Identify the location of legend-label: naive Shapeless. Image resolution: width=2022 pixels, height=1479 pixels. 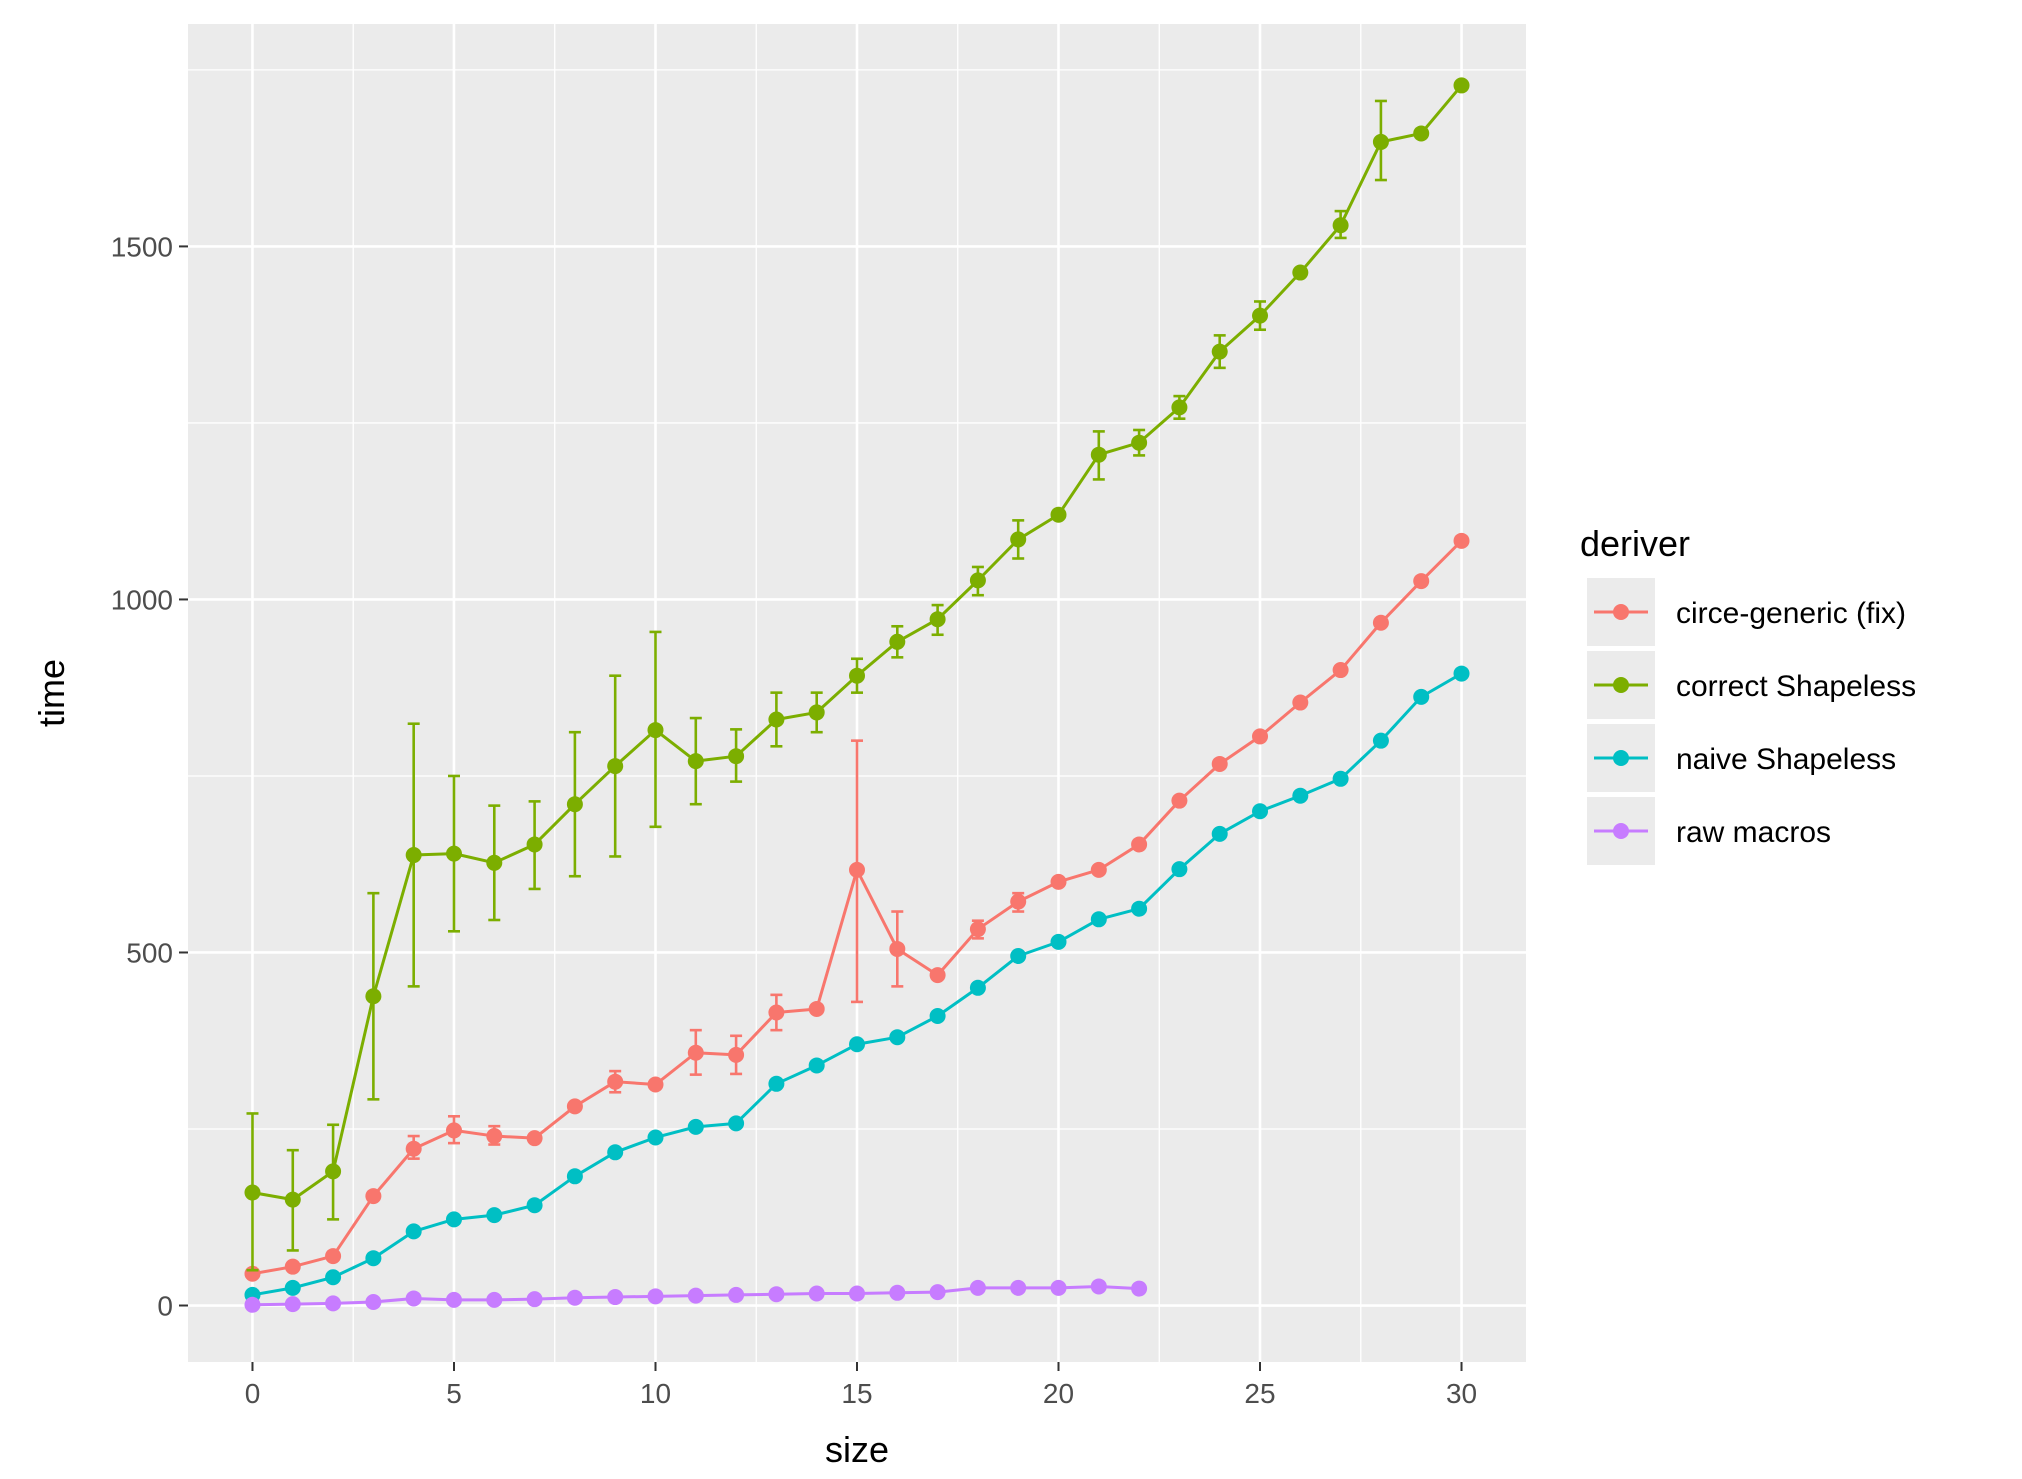
(1786, 759).